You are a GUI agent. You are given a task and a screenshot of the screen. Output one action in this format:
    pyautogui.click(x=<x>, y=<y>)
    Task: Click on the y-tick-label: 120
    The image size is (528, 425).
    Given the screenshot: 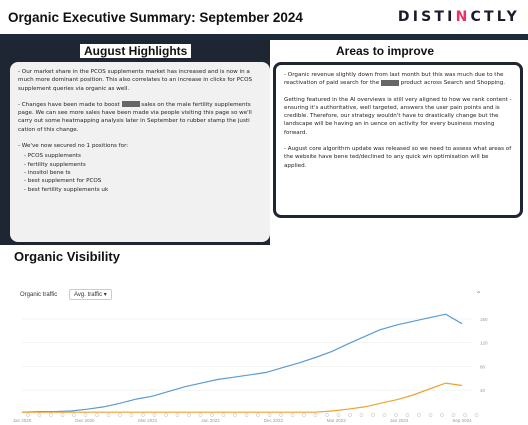 What is the action you would take?
    pyautogui.click(x=484, y=343)
    